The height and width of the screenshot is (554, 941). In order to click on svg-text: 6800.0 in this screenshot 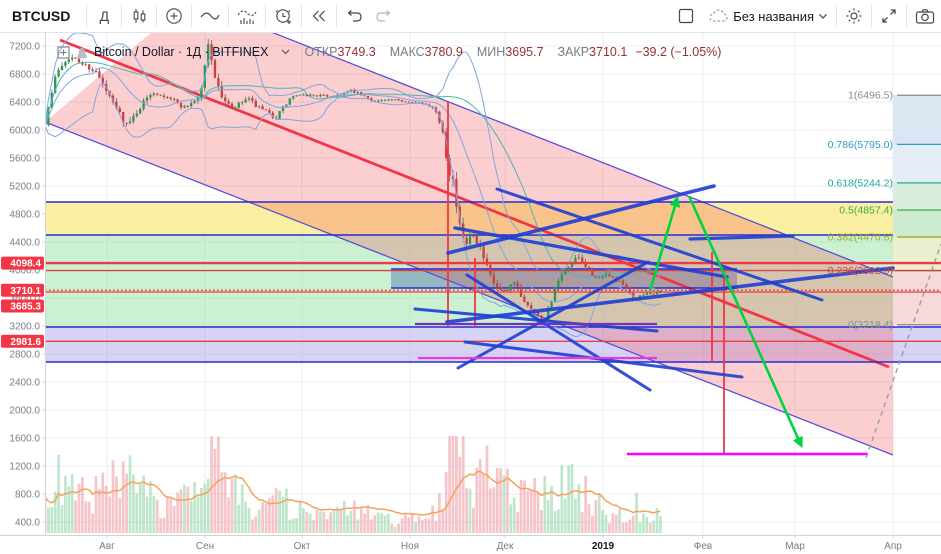, I will do `click(24, 75)`.